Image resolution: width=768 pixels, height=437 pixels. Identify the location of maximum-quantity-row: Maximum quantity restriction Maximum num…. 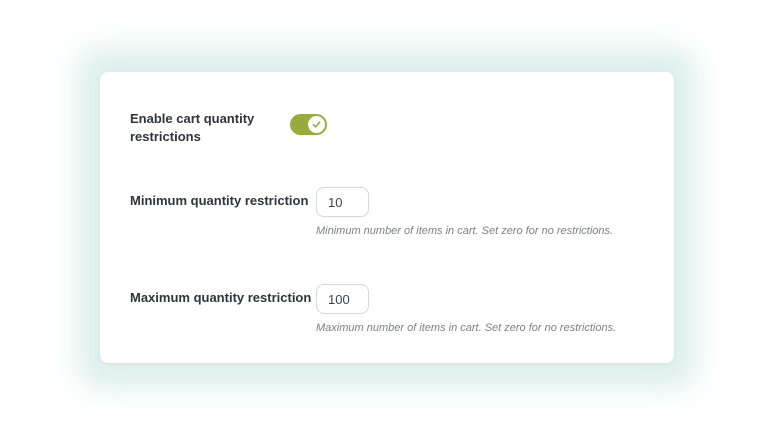
(373, 308).